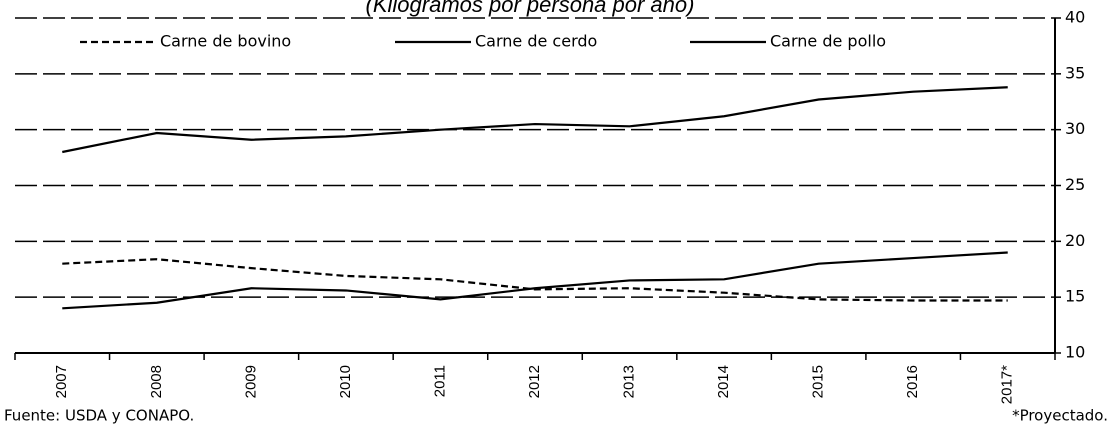 The height and width of the screenshot is (427, 1114). Describe the element at coordinates (629, 381) in the screenshot. I see `x-tick-label: 2013` at that location.